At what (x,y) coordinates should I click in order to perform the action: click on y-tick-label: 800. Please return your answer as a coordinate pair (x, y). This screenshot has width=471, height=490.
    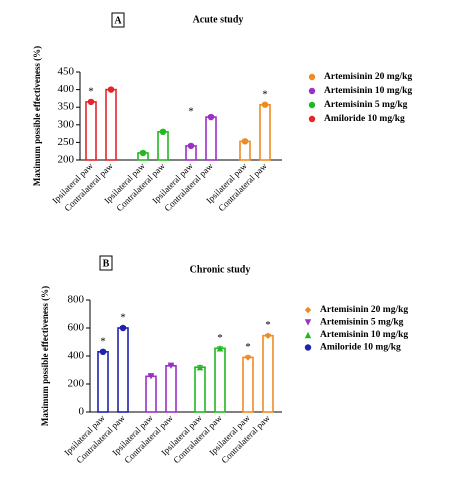
    Looking at the image, I should click on (76, 300).